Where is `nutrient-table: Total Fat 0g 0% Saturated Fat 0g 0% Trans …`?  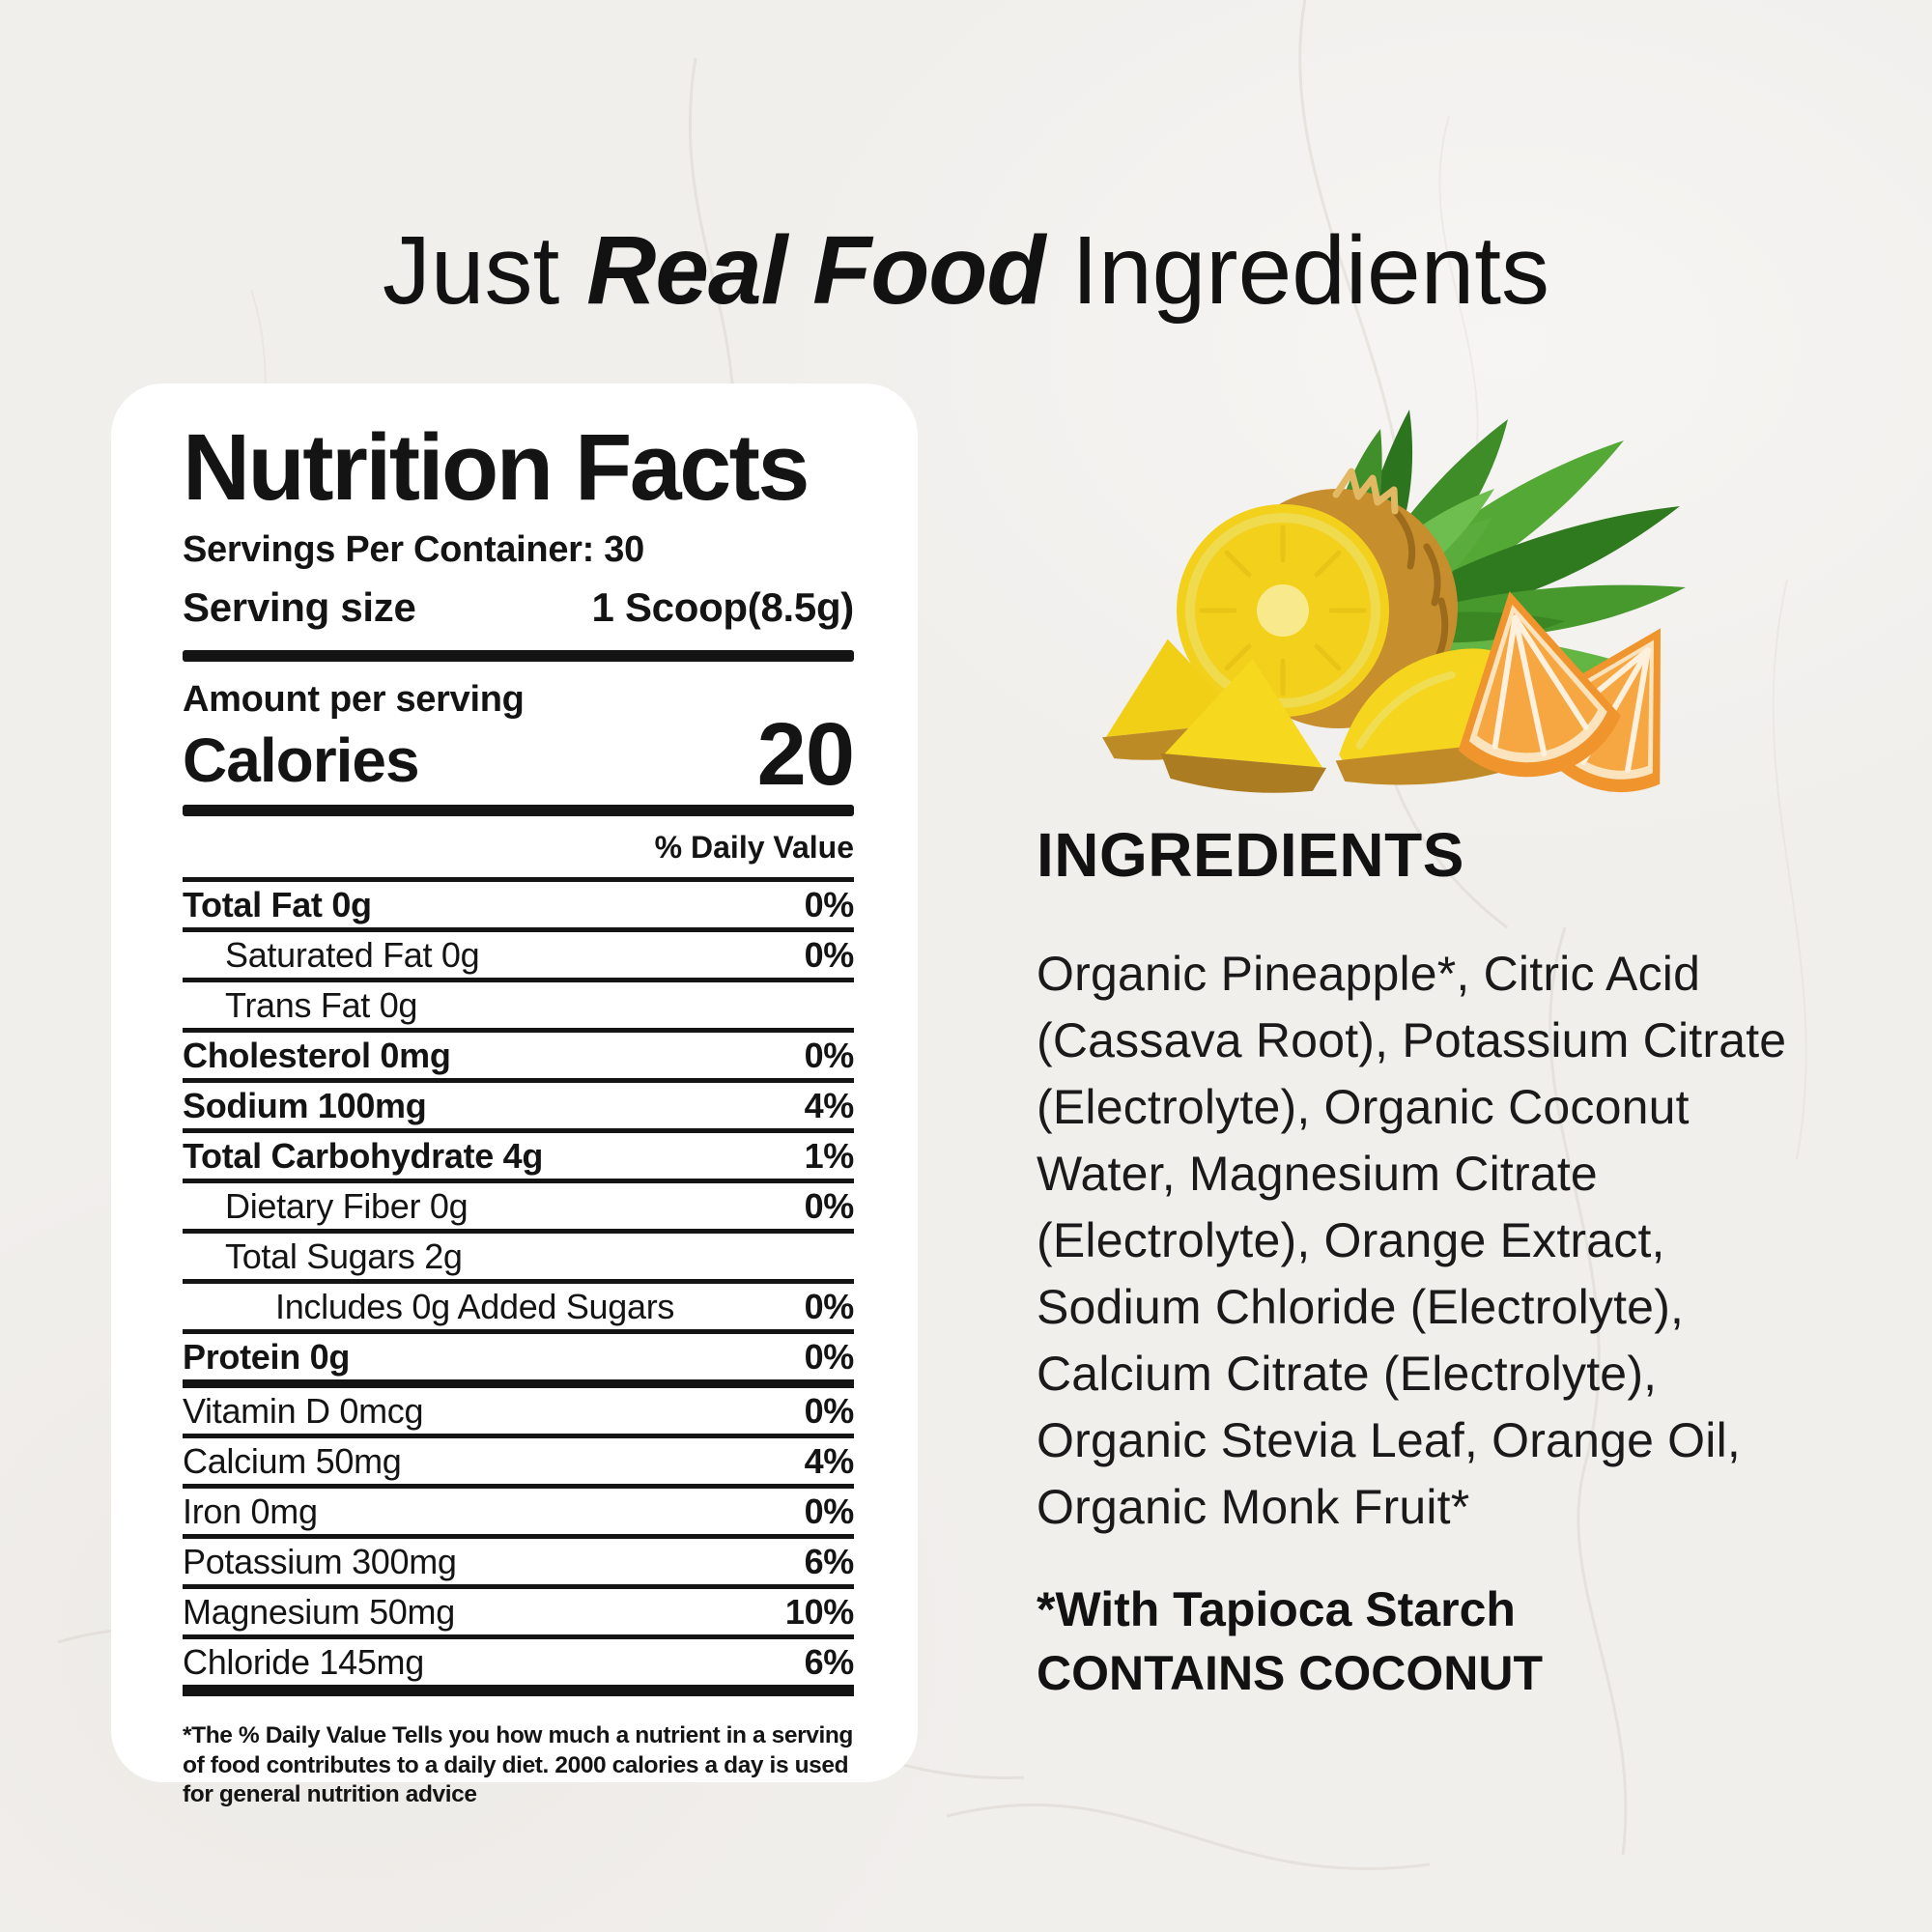
nutrient-table: Total Fat 0g 0% Saturated Fat 0g 0% Trans … is located at coordinates (518, 1289).